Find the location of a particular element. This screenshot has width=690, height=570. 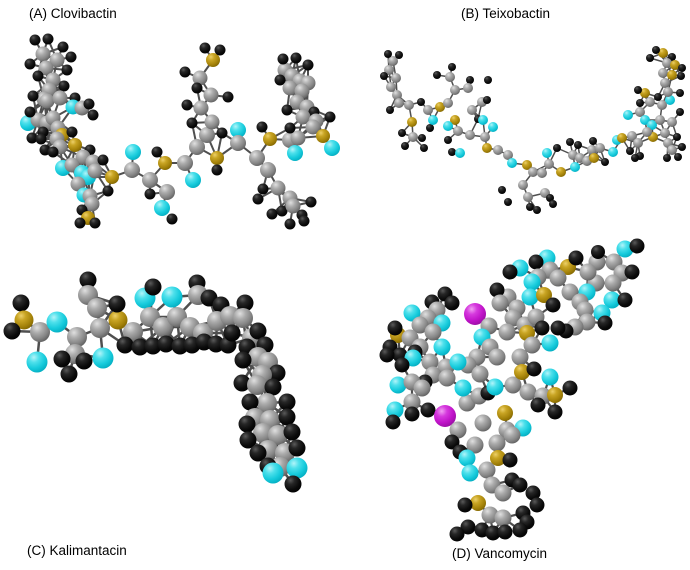

panel-c-label: (C) Kalimantacin is located at coordinates (77, 550).